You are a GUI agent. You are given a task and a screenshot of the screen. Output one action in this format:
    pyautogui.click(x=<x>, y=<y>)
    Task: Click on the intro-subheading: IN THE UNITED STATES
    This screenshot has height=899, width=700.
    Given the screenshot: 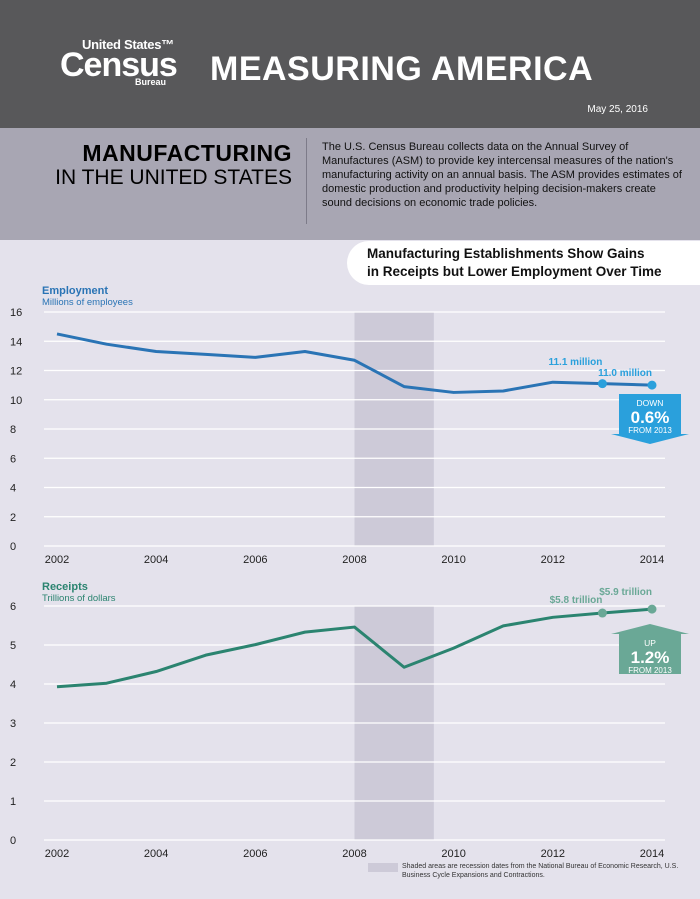 What is the action you would take?
    pyautogui.click(x=173, y=177)
    